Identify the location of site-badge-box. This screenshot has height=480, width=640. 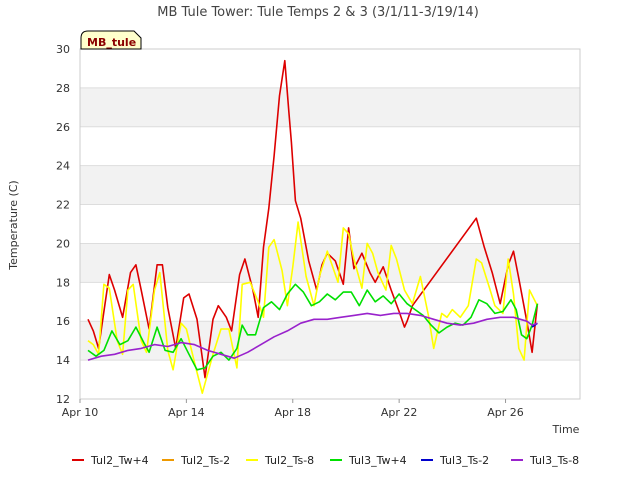
(111, 40).